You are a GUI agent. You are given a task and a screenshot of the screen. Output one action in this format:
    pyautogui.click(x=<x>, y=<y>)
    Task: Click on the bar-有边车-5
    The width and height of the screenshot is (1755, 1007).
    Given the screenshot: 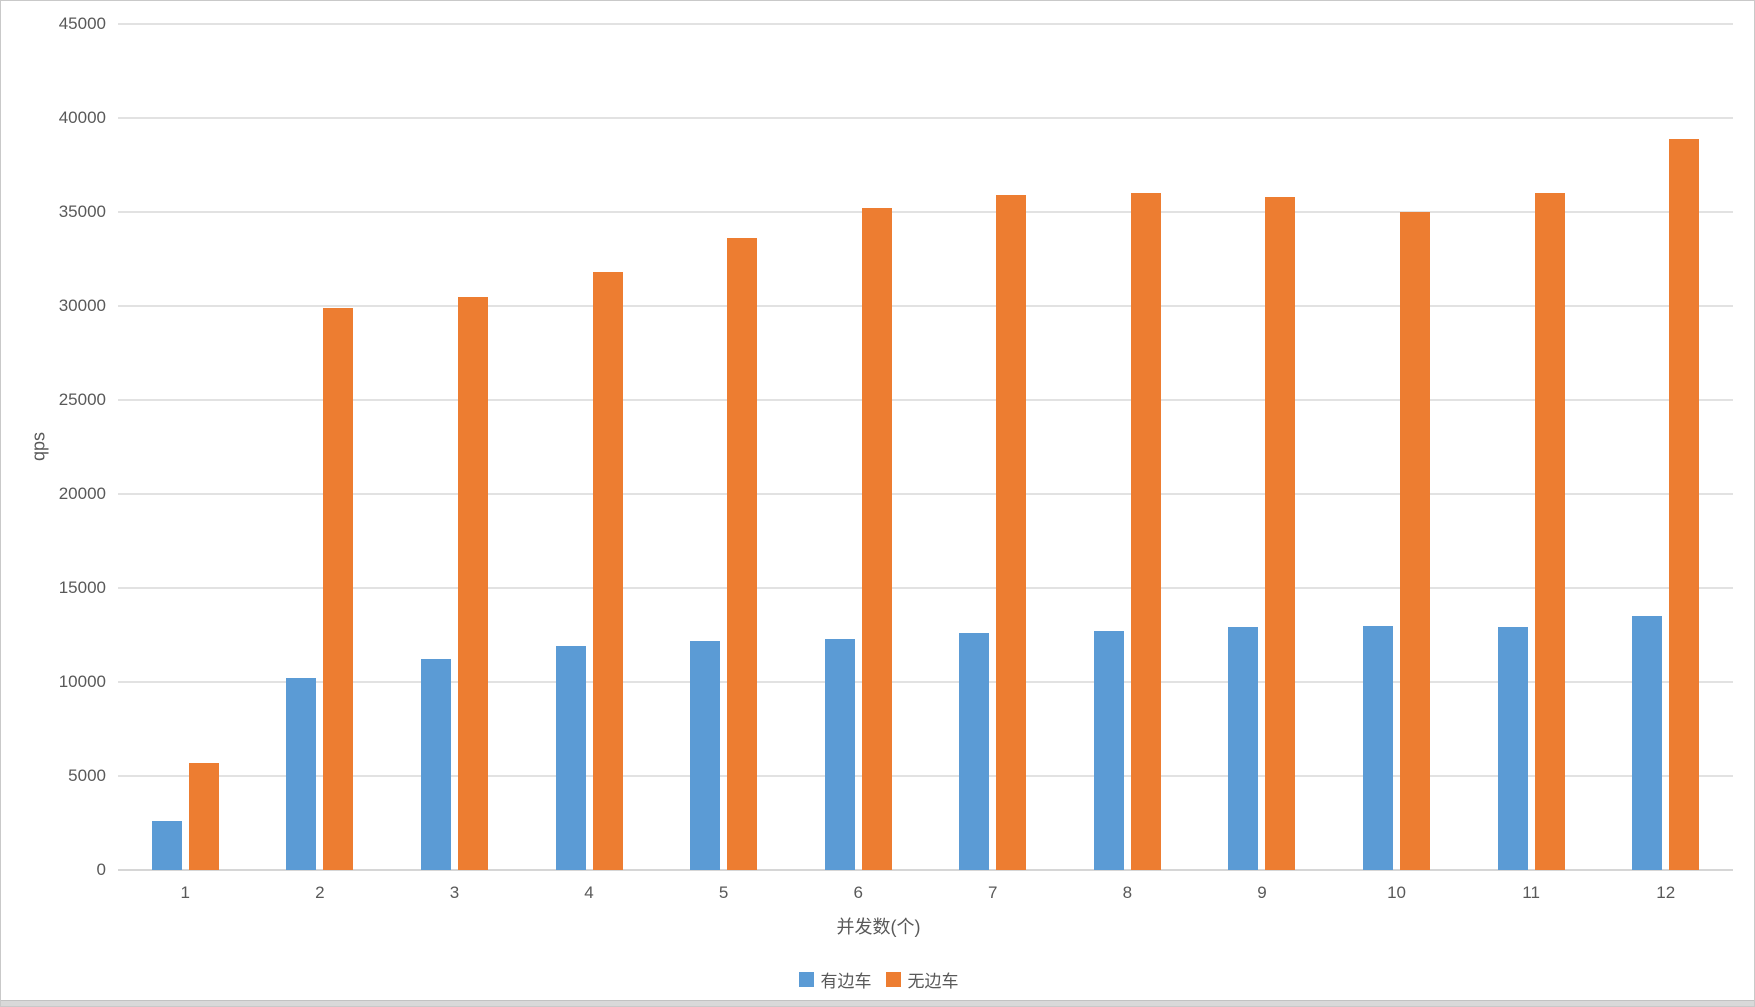 What is the action you would take?
    pyautogui.click(x=705, y=755)
    